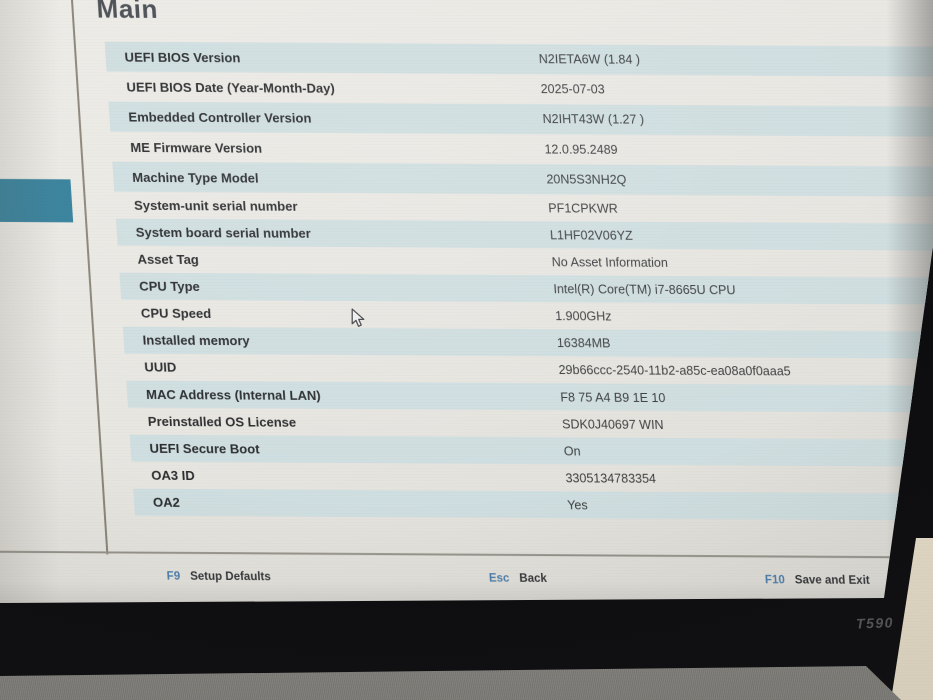  Describe the element at coordinates (644, 289) in the screenshot. I see `field-value: Intel(R) Core(TM) i7-8665U CPU` at that location.